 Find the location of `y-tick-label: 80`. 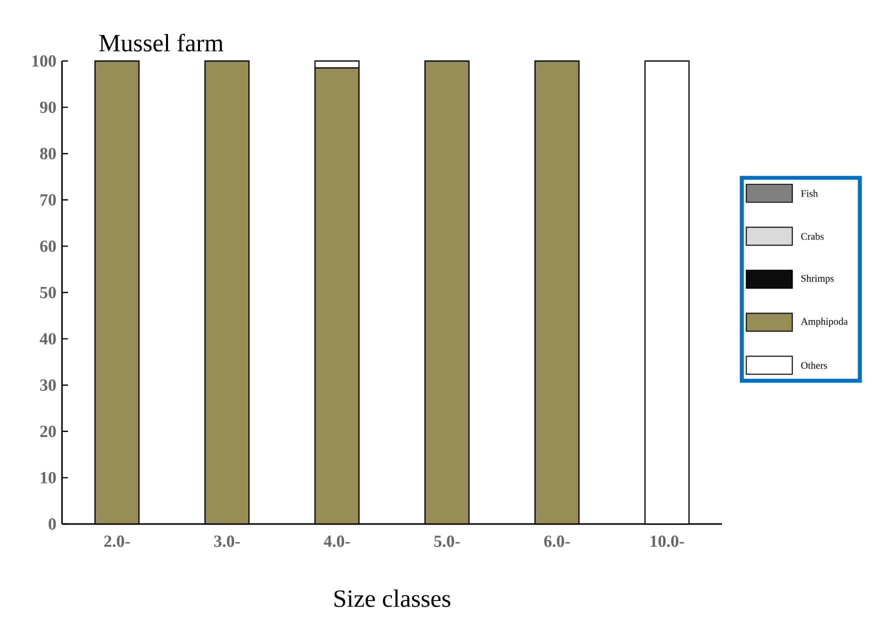

y-tick-label: 80 is located at coordinates (48, 154).